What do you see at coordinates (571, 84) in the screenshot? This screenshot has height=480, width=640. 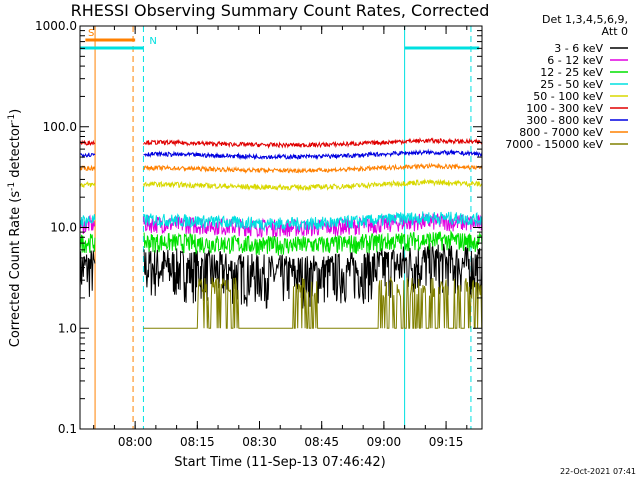 I see `legend-entry-label: 25 - 50 keV` at bounding box center [571, 84].